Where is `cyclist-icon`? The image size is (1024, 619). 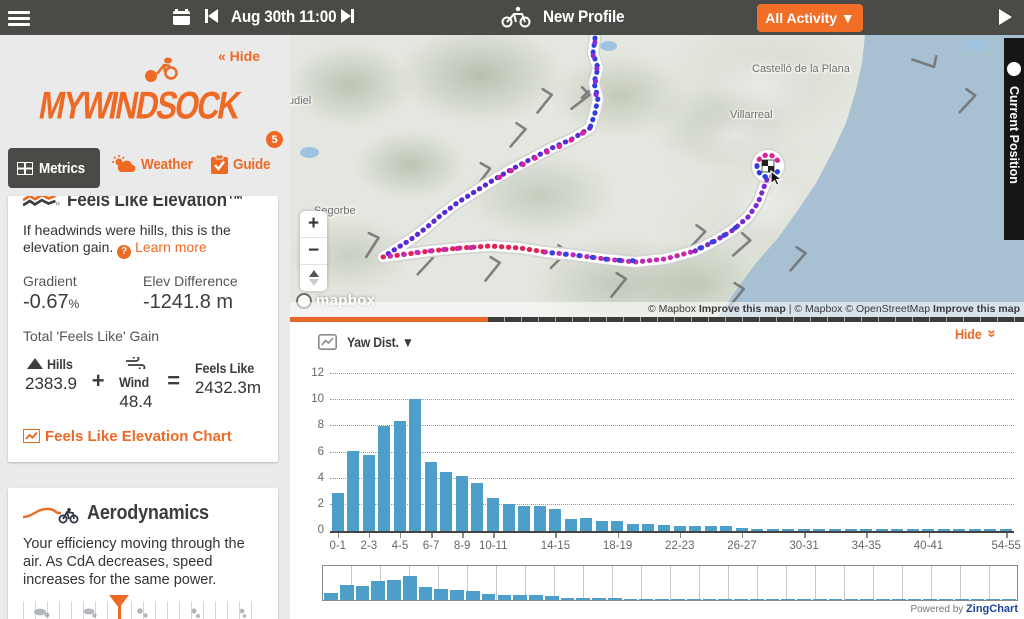 cyclist-icon is located at coordinates (516, 17).